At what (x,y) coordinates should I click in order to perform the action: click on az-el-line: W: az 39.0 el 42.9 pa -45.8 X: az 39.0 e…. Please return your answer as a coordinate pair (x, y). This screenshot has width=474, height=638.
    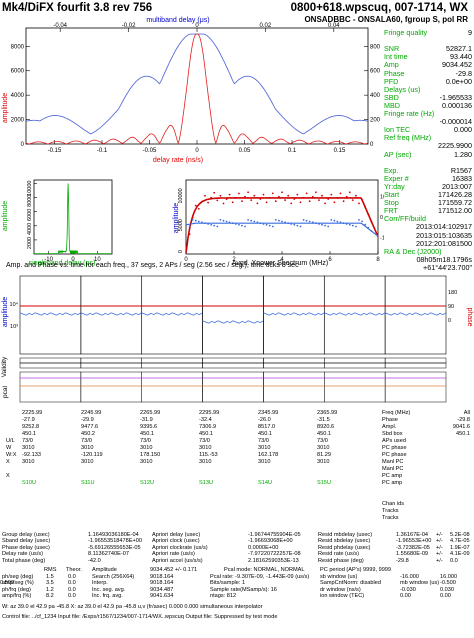
    Looking at the image, I should click on (132, 607).